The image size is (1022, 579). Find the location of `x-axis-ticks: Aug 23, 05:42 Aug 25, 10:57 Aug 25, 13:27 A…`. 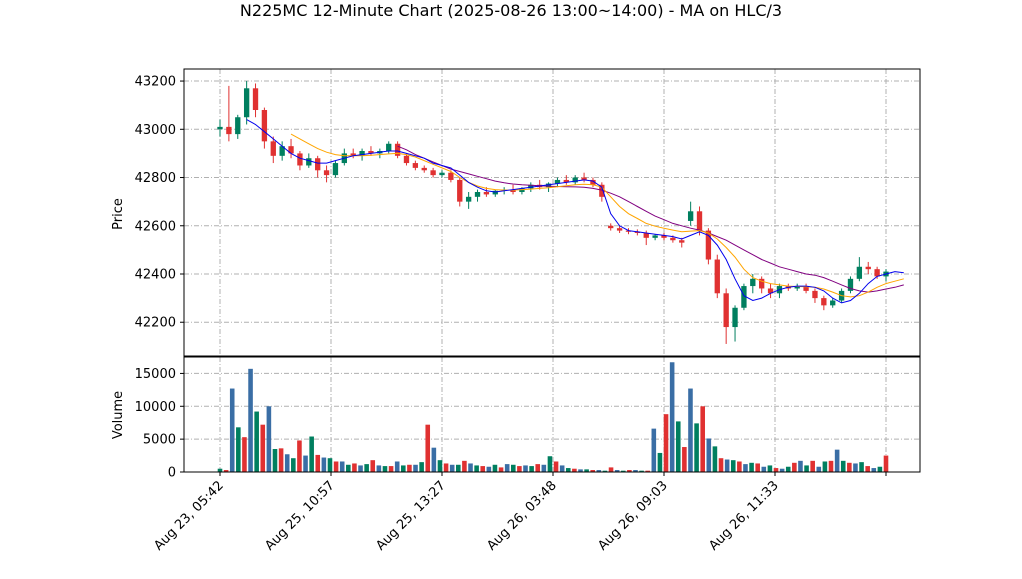

x-axis-ticks: Aug 23, 05:42 Aug 25, 10:57 Aug 25, 13:27 A… is located at coordinates (519, 513).